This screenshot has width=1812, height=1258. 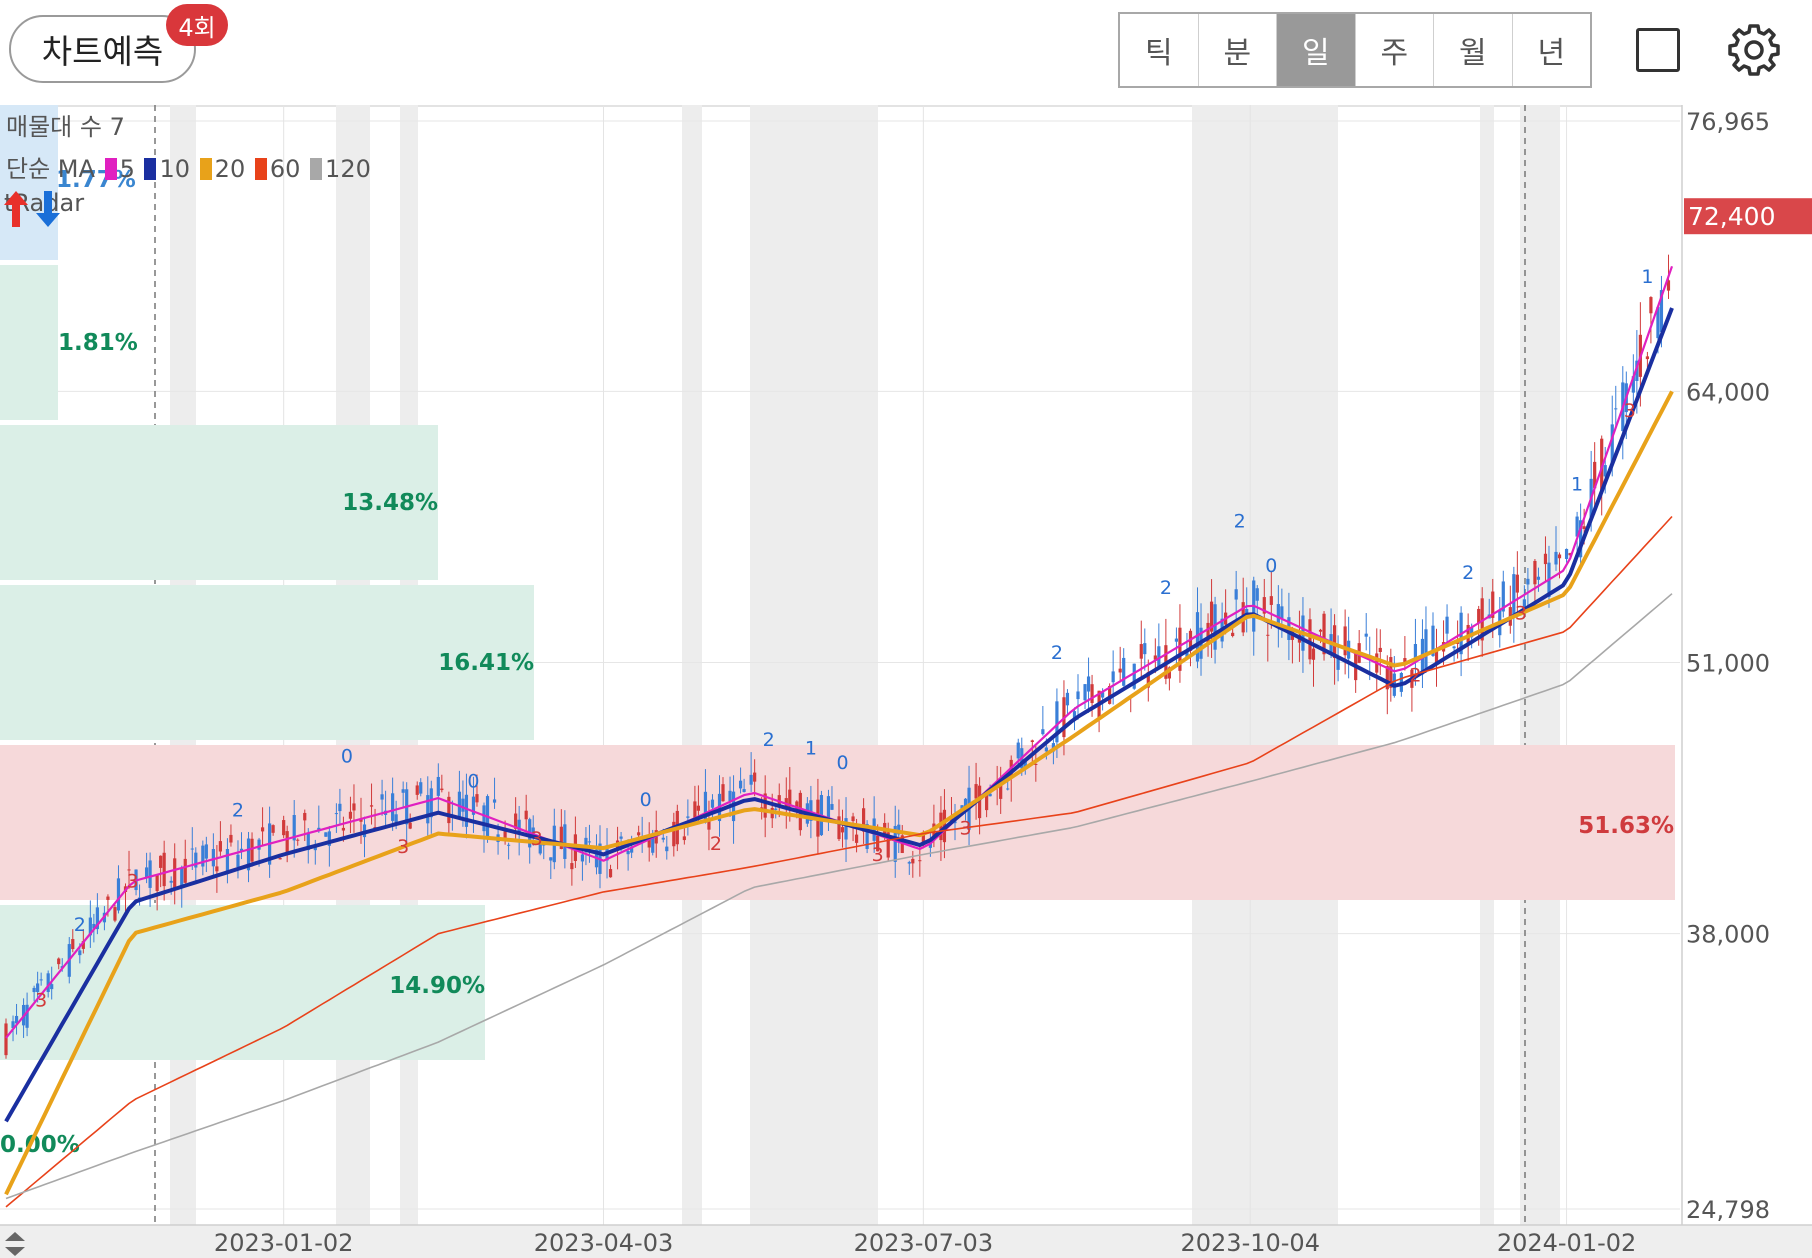 What do you see at coordinates (906, 53) in the screenshot?
I see `chart-header: 차트예측 4회 틱 분 일 주 월 년` at bounding box center [906, 53].